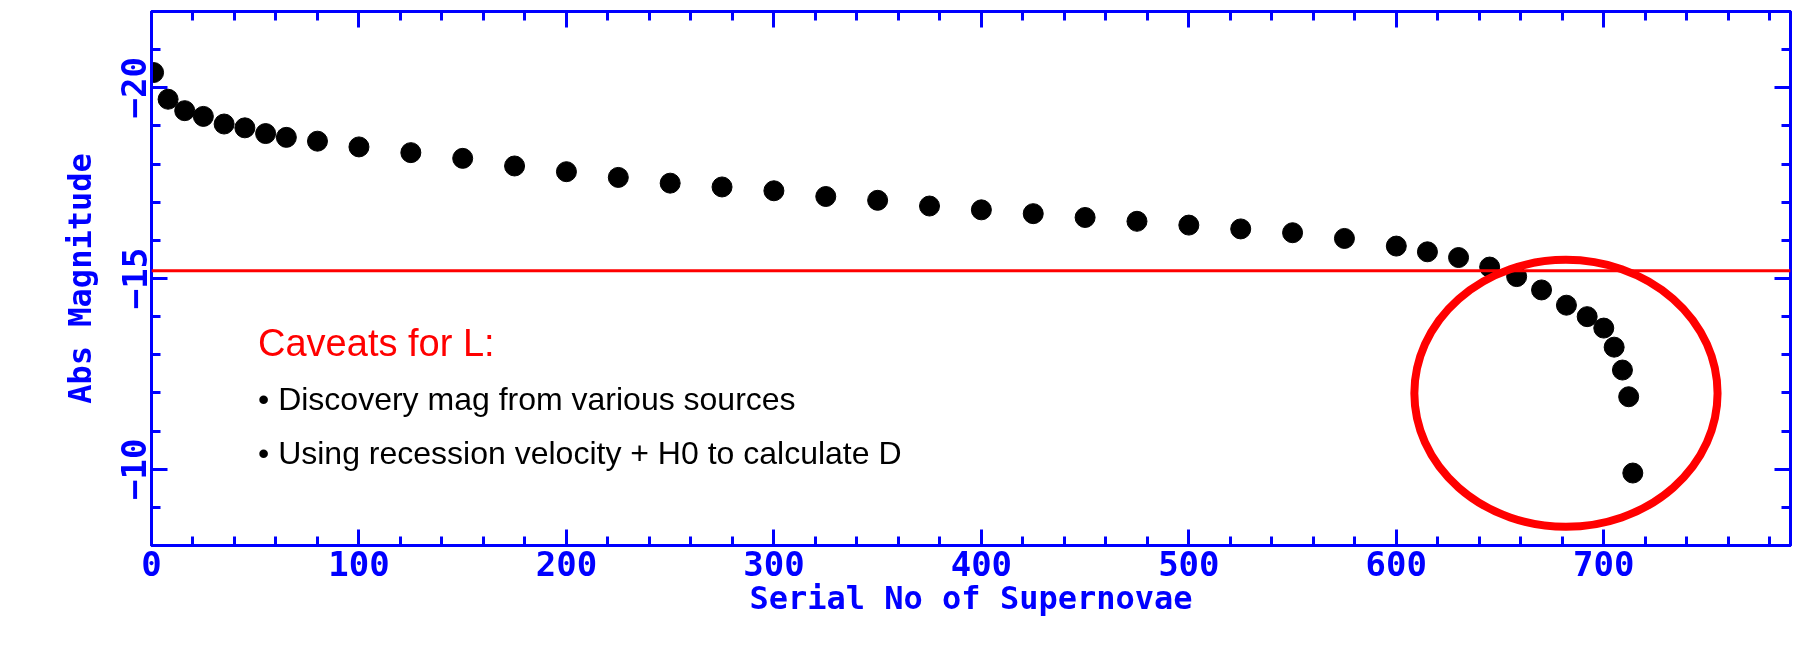 This screenshot has height=645, width=1796. I want to click on y-tick-label: −15, so click(134, 278).